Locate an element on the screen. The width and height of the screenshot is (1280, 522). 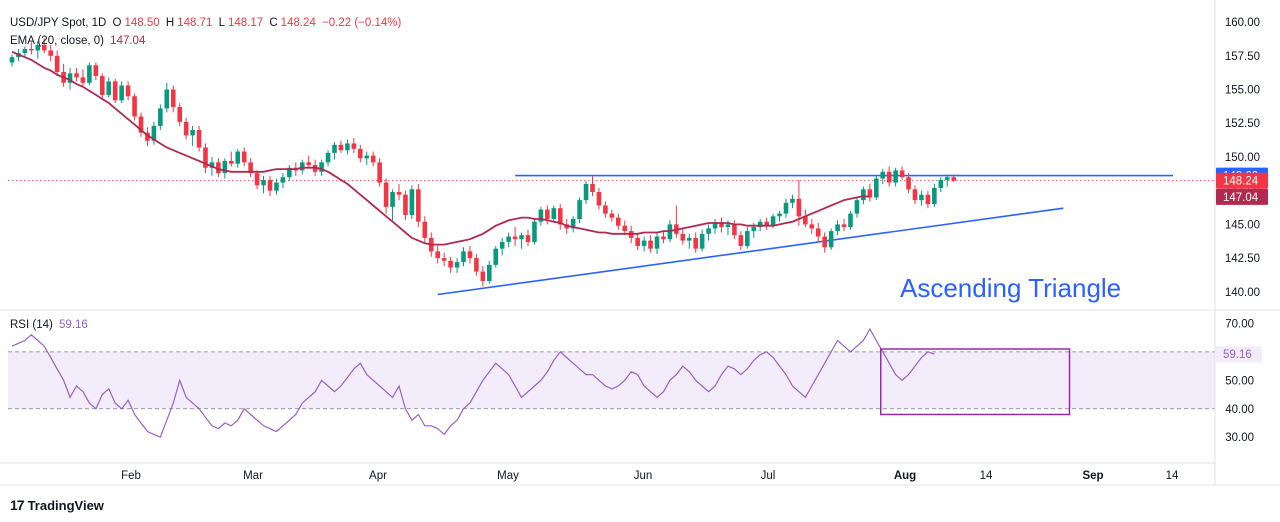
time-tick-label: 14 is located at coordinates (986, 476).